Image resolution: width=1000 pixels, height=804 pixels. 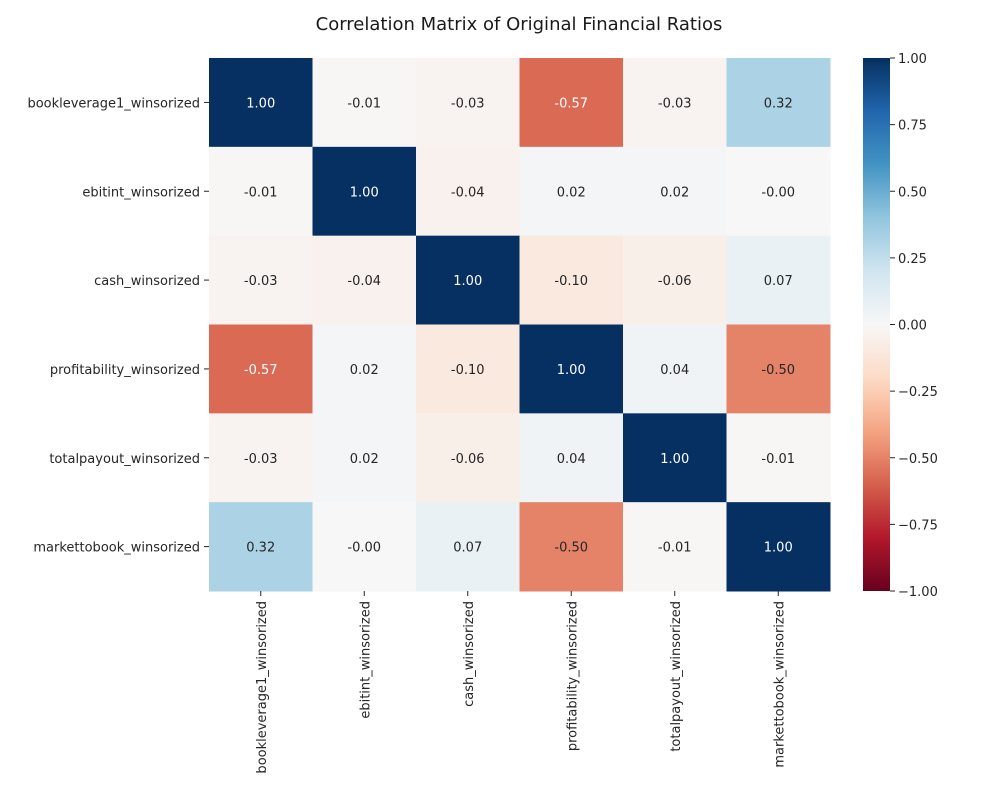 I want to click on x-tick-label: profitability_winsorized, so click(x=572, y=676).